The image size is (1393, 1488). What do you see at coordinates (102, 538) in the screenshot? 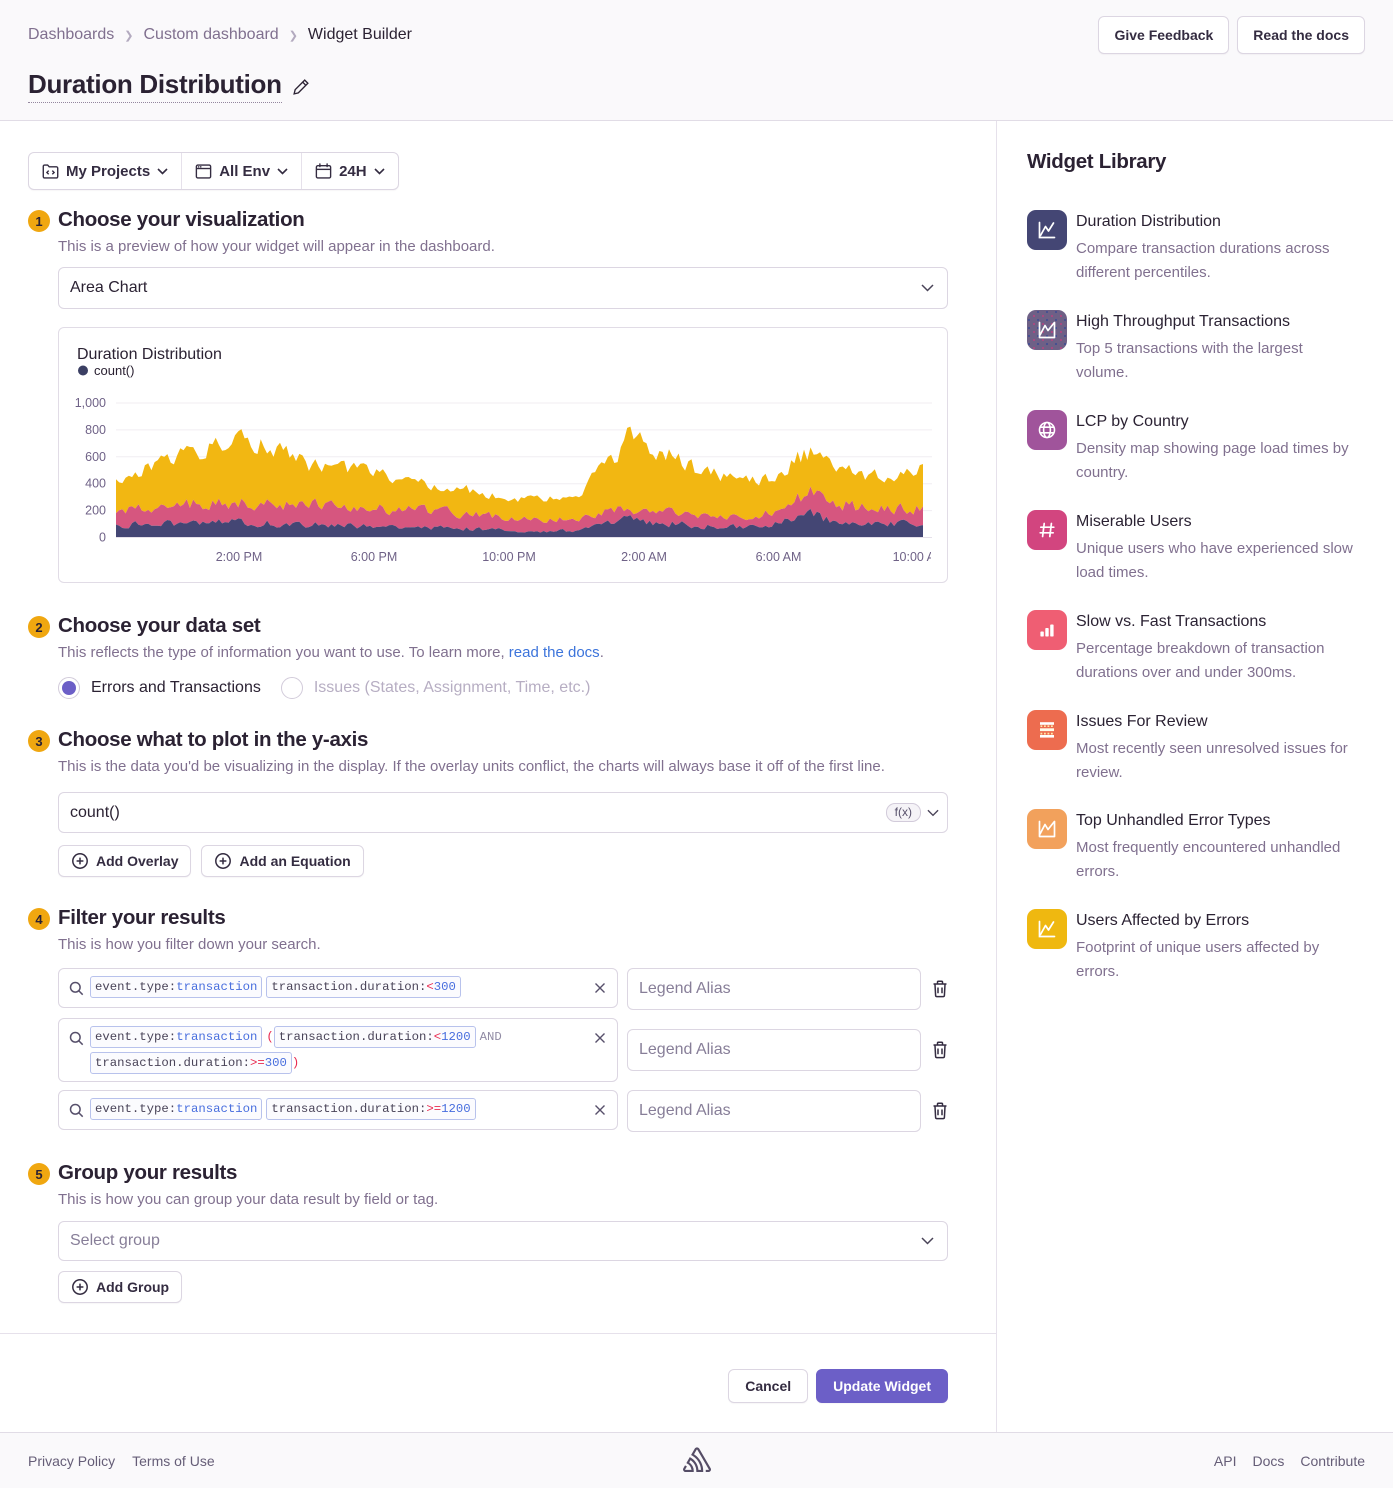
I see `svg-text: 0` at bounding box center [102, 538].